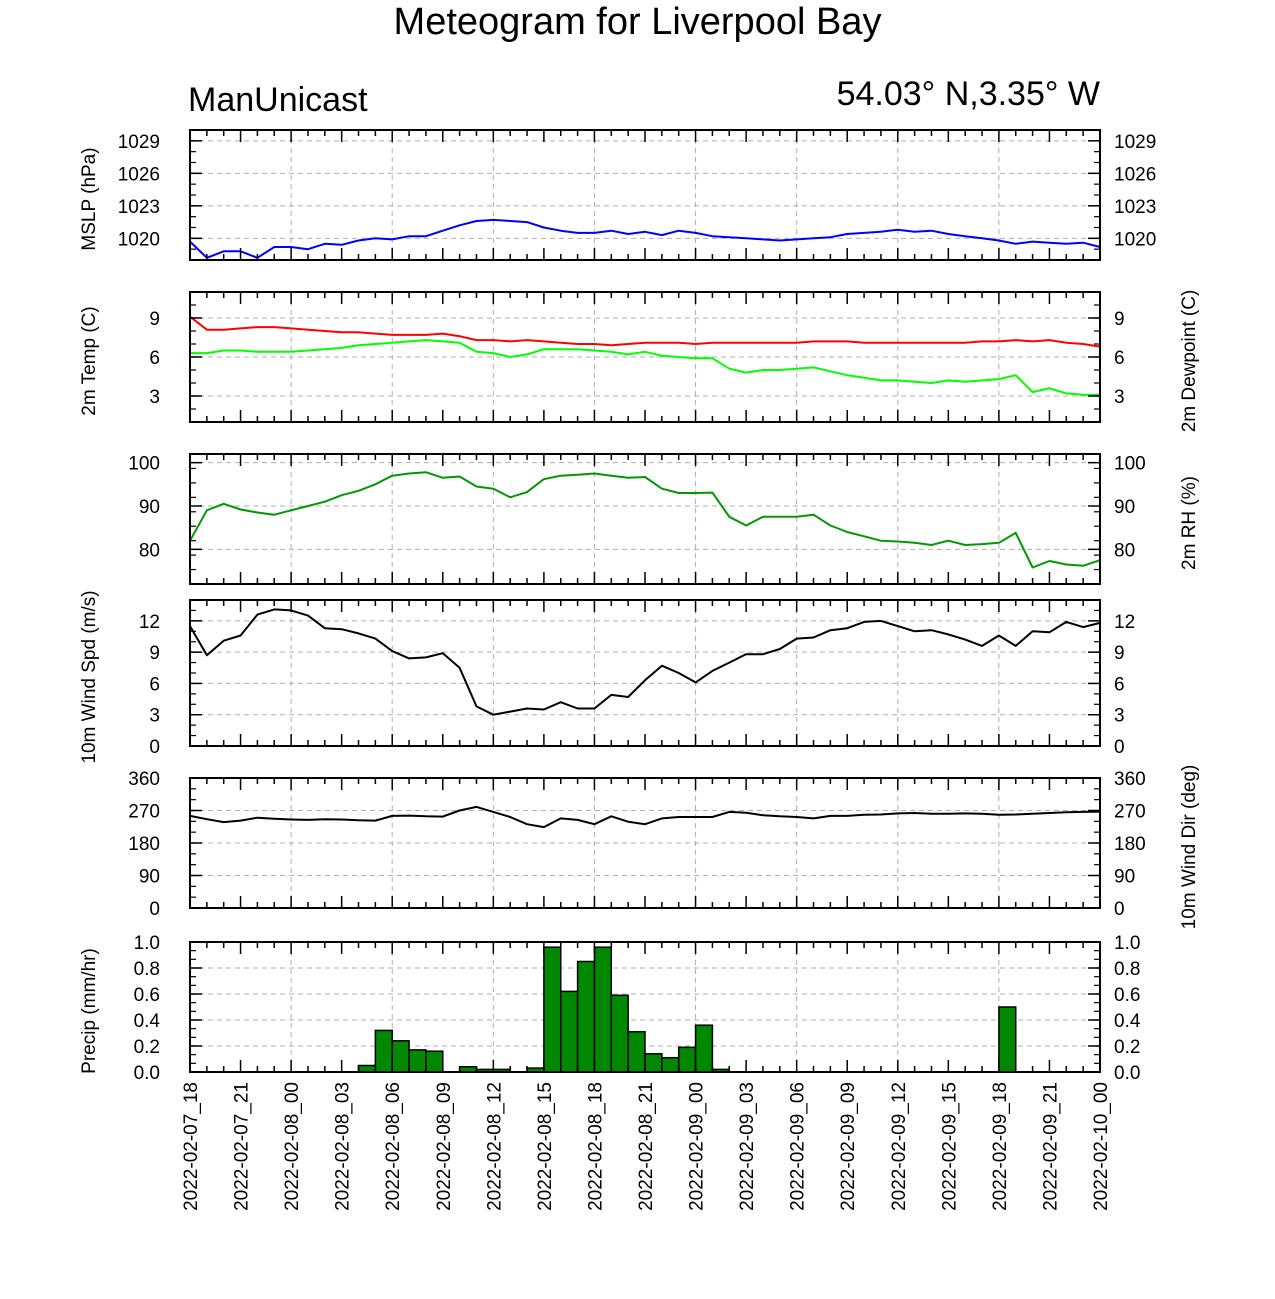 This screenshot has height=1299, width=1275. I want to click on y-tick-label-left: 270, so click(144, 812).